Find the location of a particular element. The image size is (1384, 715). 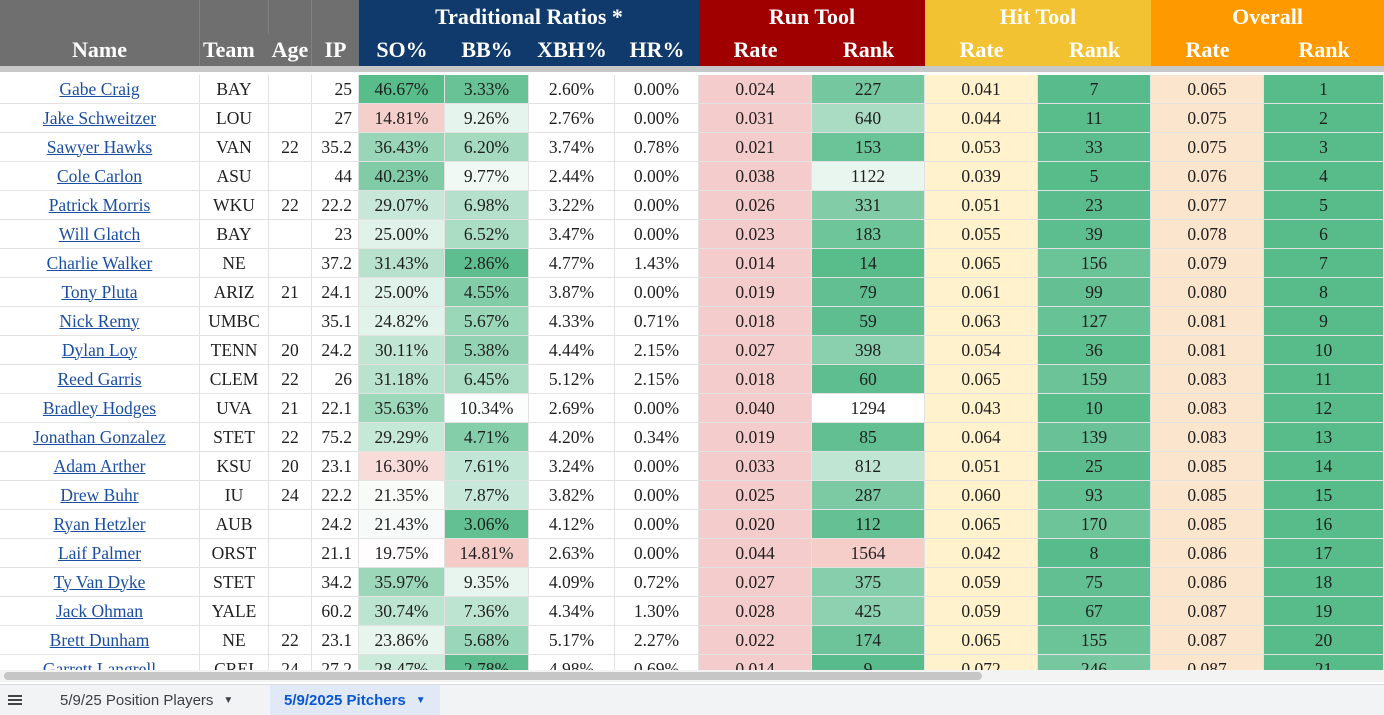

cell-run-rank: 640 is located at coordinates (868, 118).